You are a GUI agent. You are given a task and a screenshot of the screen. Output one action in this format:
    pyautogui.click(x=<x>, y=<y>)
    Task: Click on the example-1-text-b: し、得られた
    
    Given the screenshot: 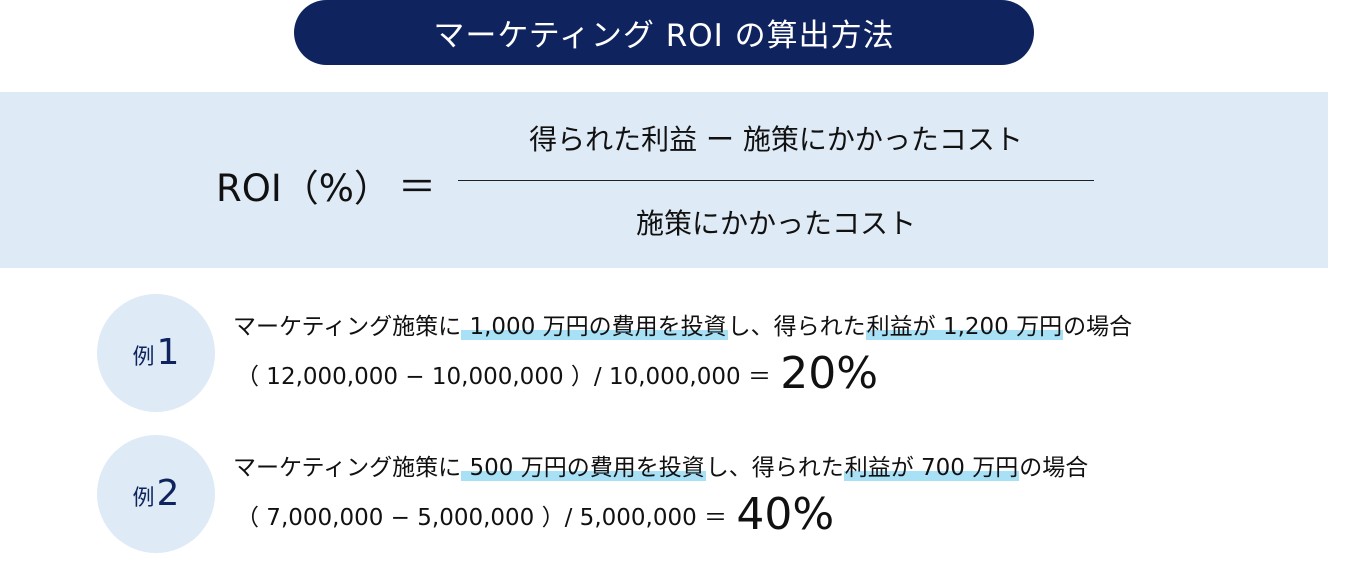 What is the action you would take?
    pyautogui.click(x=796, y=327)
    